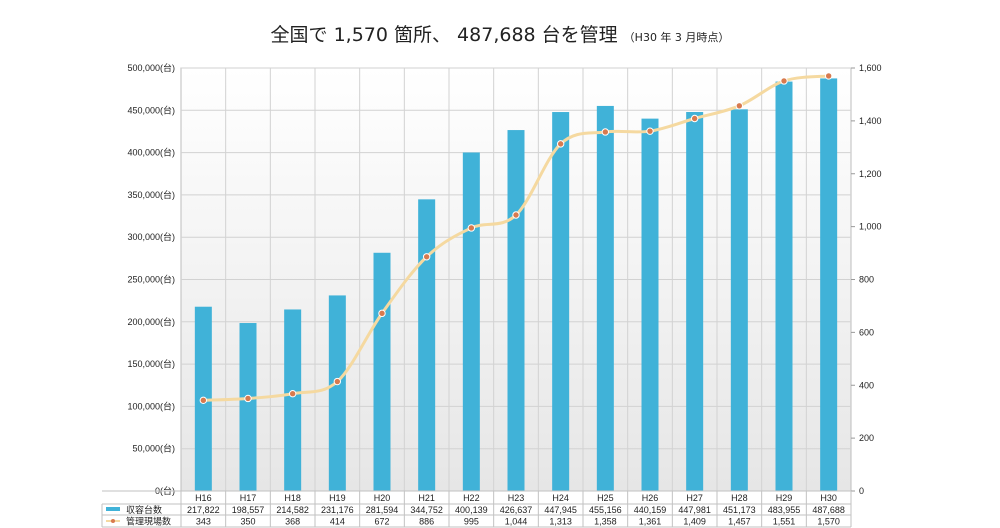 The image size is (1000, 528). Describe the element at coordinates (203, 522) in the screenshot. I see `line-value-label: 343` at that location.